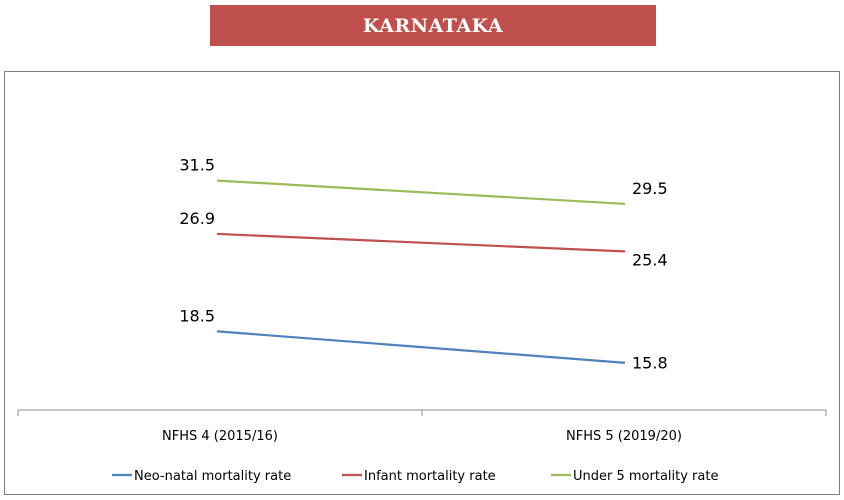  Describe the element at coordinates (645, 476) in the screenshot. I see `legend-label: Under 5 mortality rate` at that location.